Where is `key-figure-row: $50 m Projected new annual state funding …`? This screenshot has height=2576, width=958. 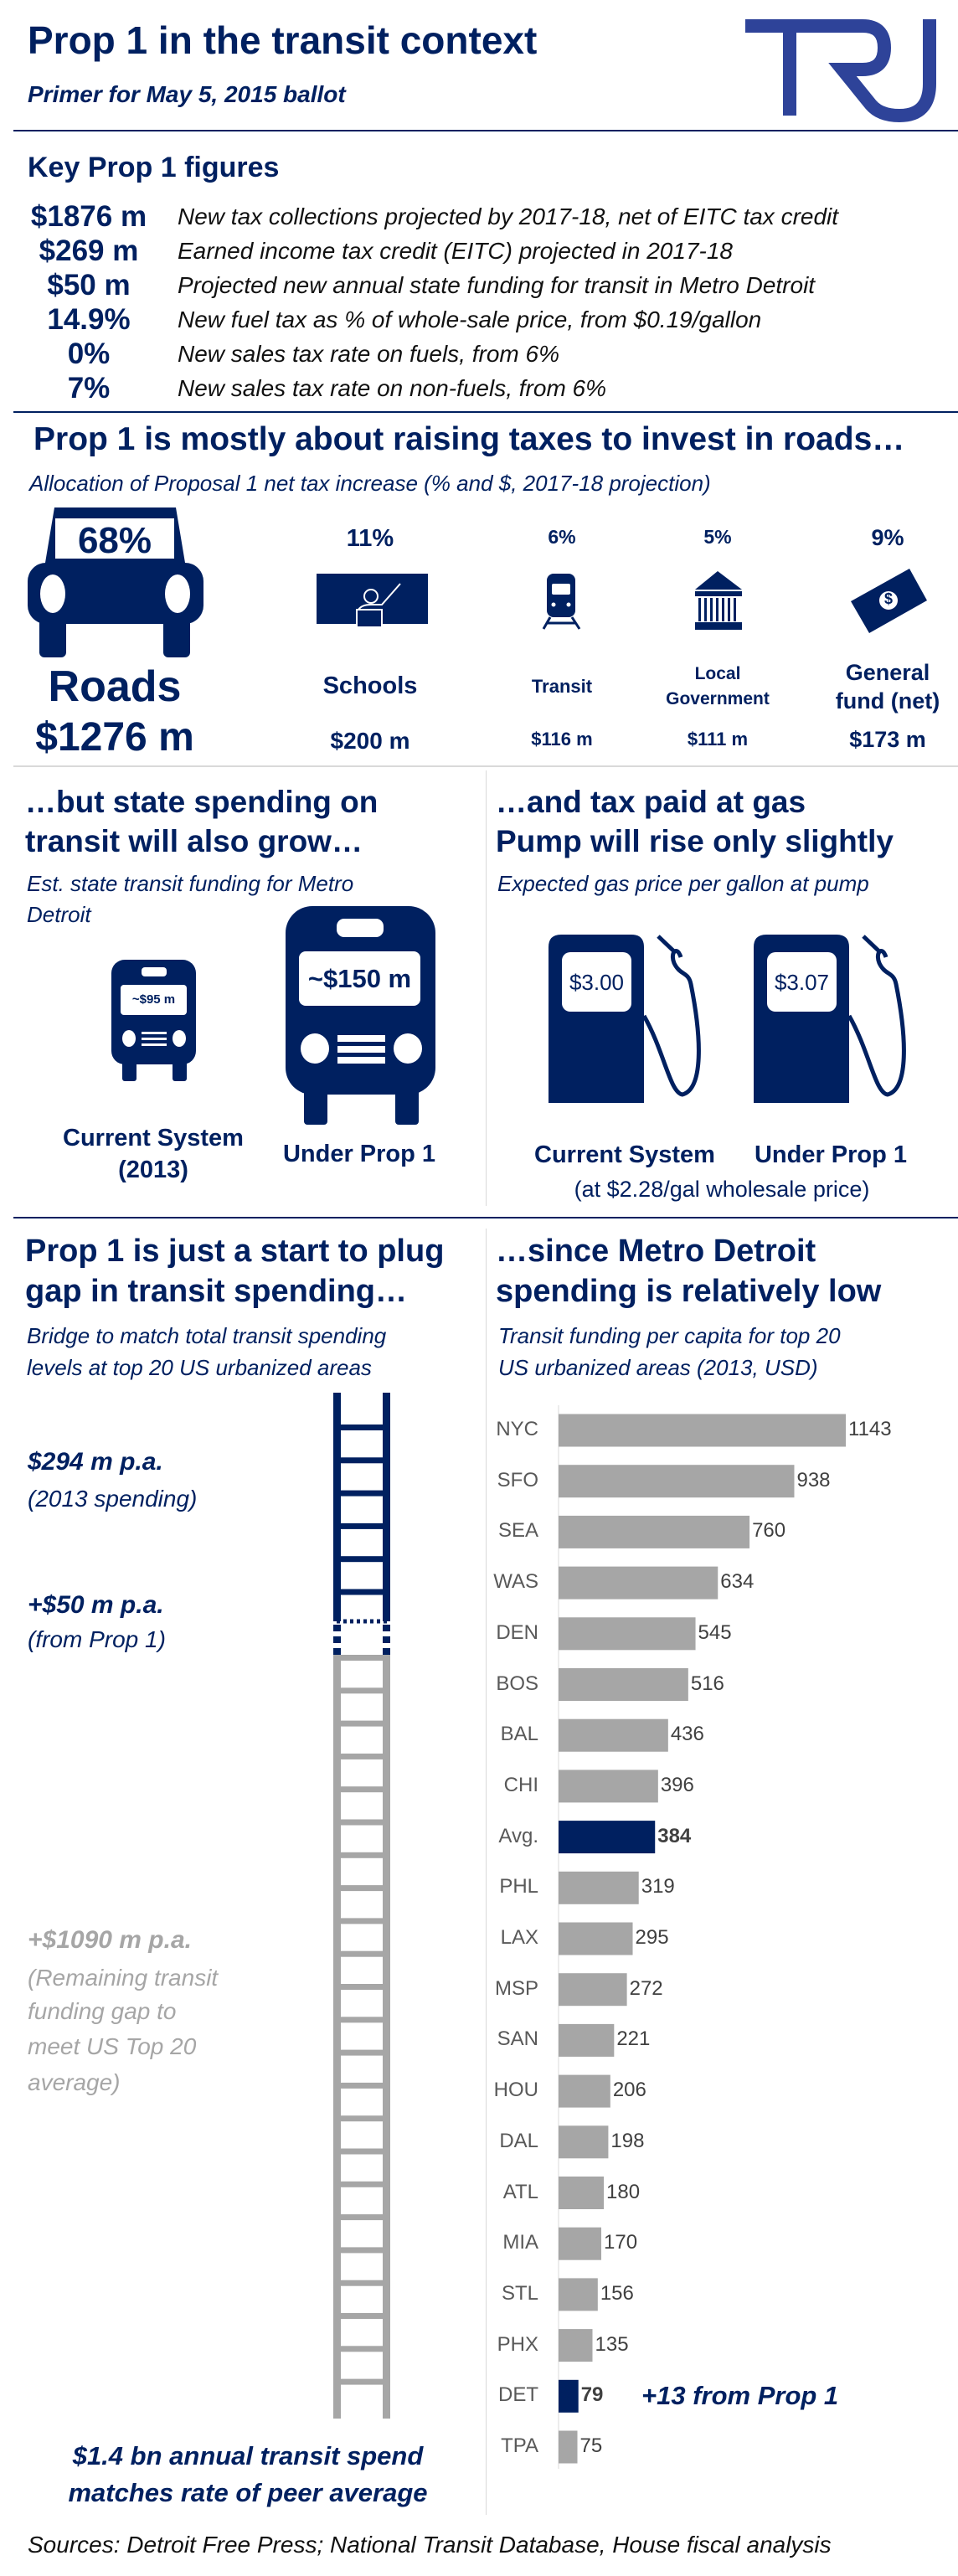 key-figure-row: $50 m Projected new annual state funding … is located at coordinates (479, 285).